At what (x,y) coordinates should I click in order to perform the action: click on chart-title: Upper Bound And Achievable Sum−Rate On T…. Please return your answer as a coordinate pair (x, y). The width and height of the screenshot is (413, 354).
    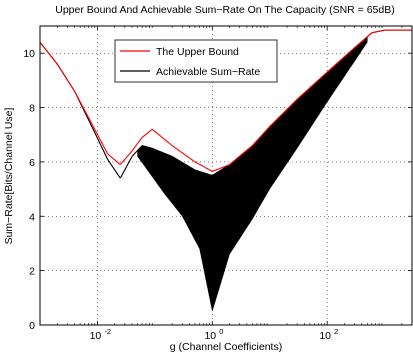
    Looking at the image, I should click on (225, 10).